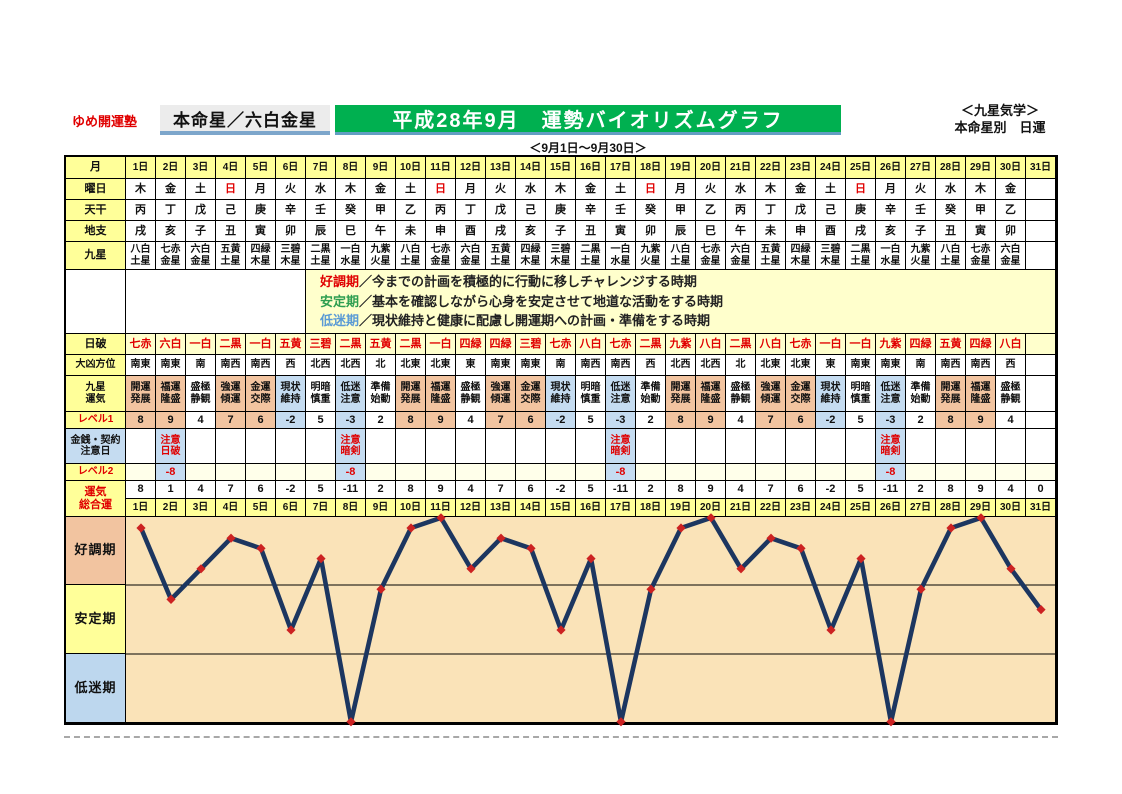 This screenshot has height=794, width=1122. I want to click on weekday-cell-2: 金, so click(171, 189).